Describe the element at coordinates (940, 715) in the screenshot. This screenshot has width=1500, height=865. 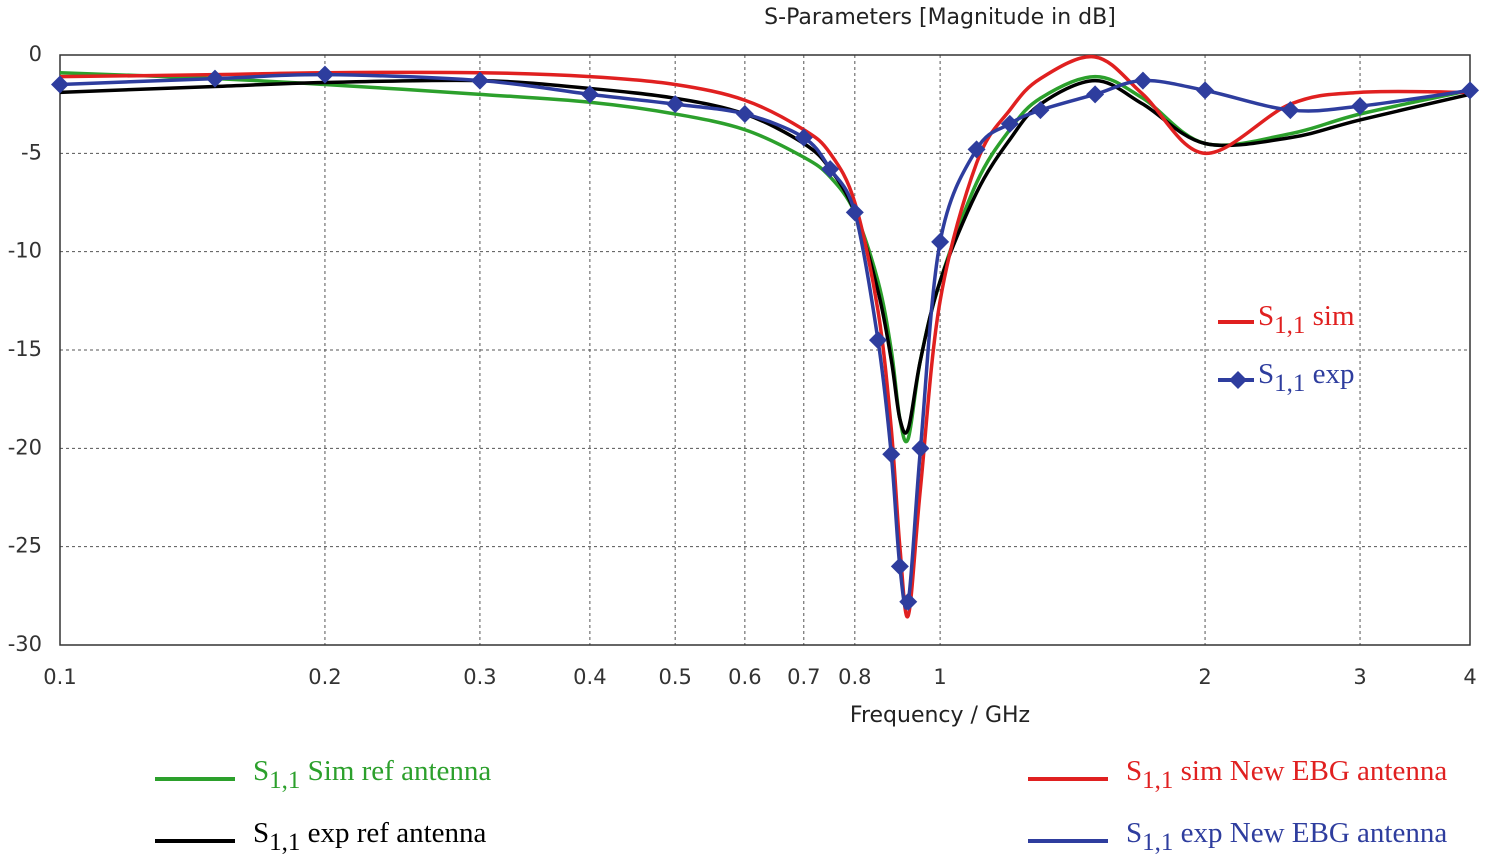
I see `x-axis-label: Frequency / GHz` at that location.